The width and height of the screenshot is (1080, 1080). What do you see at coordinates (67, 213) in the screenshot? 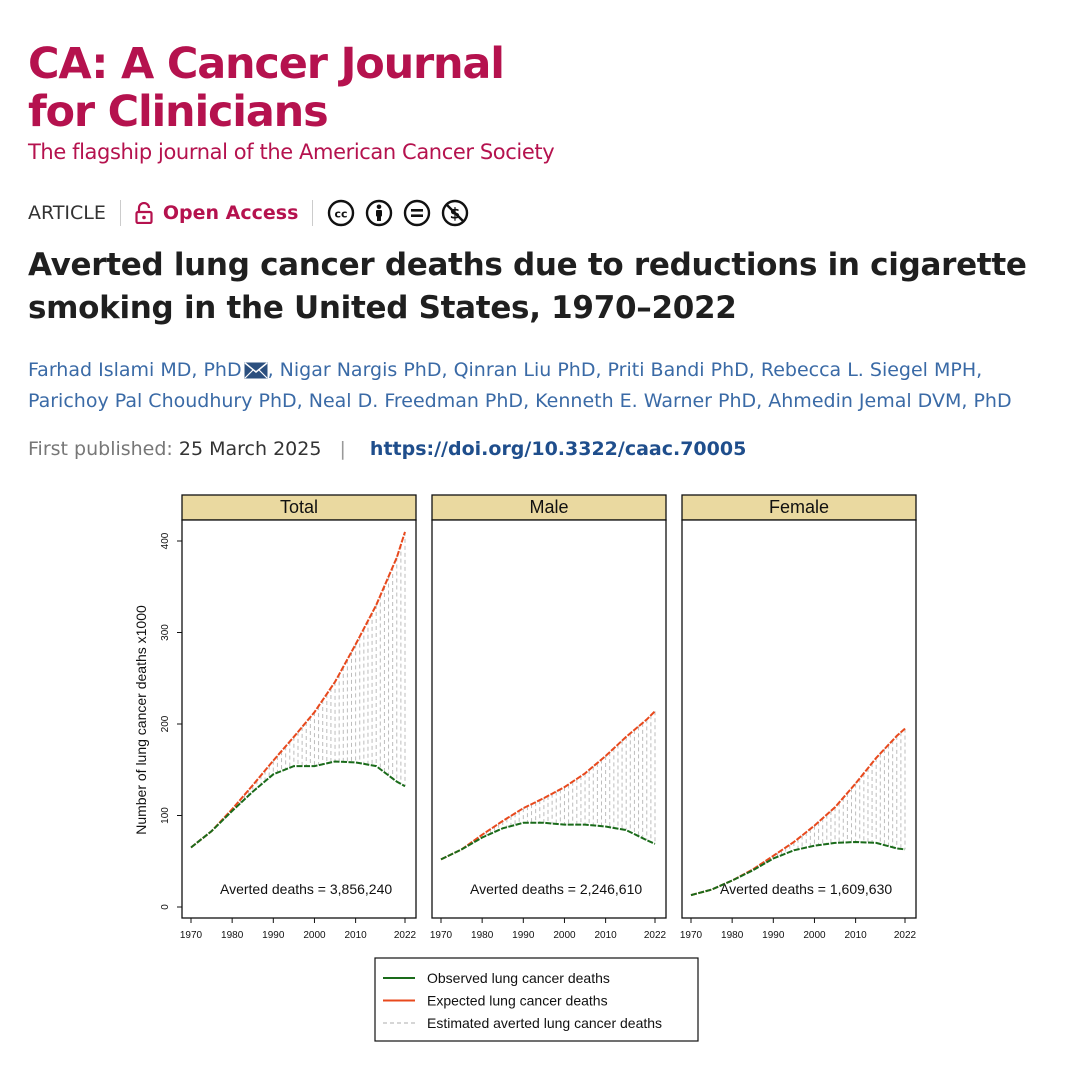
I see `article-type: ARTICLE` at bounding box center [67, 213].